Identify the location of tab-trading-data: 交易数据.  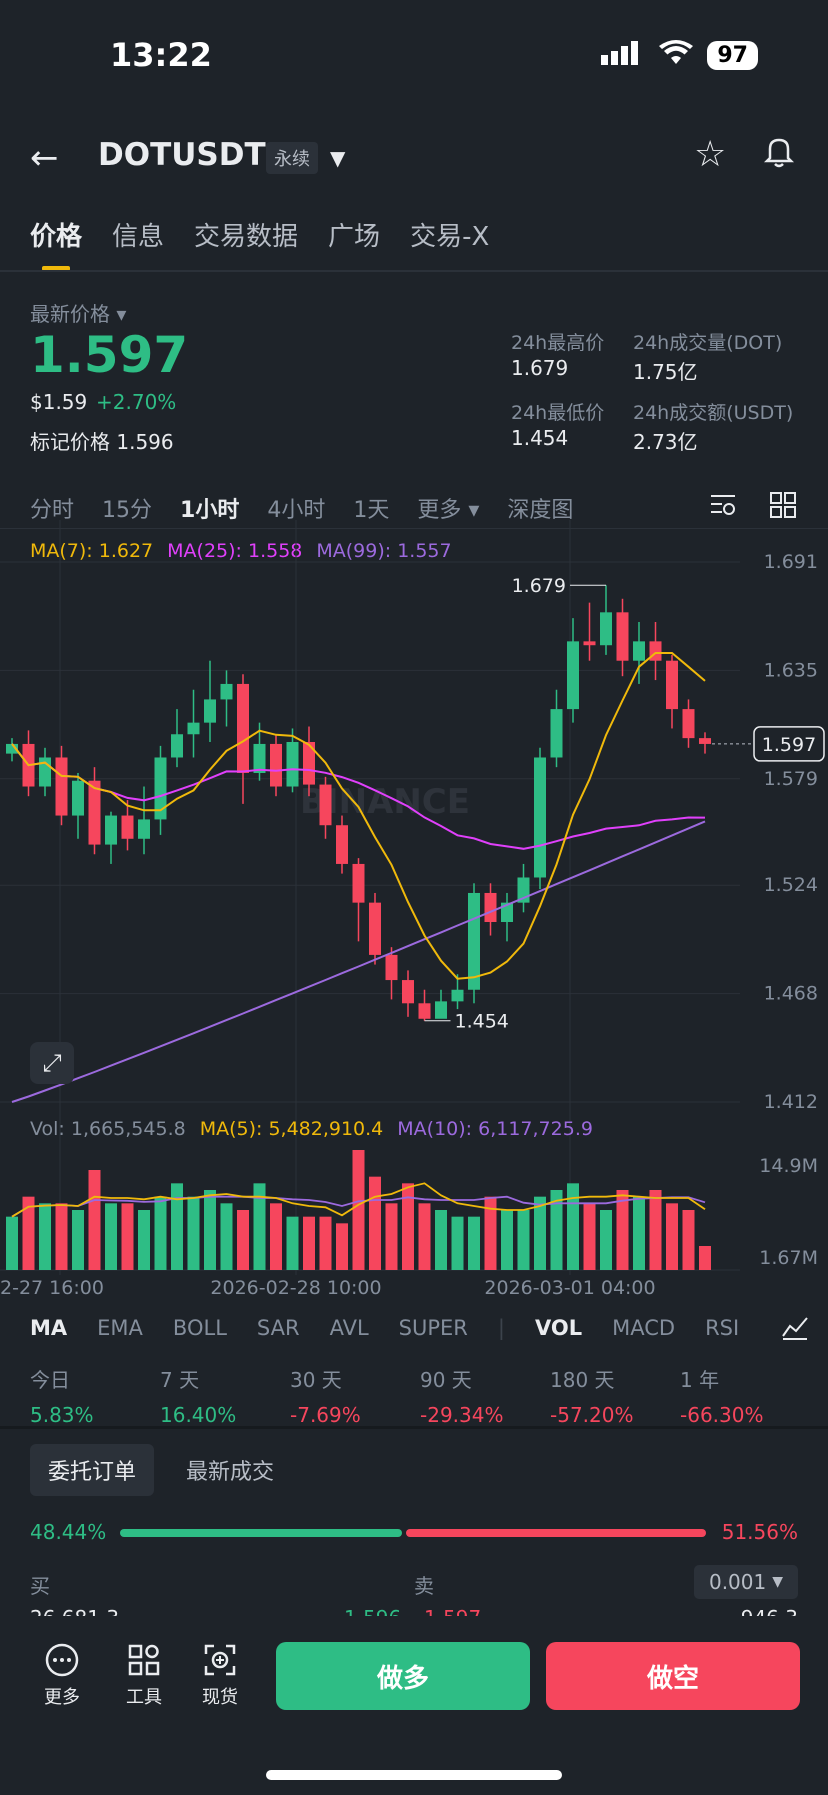
(246, 237).